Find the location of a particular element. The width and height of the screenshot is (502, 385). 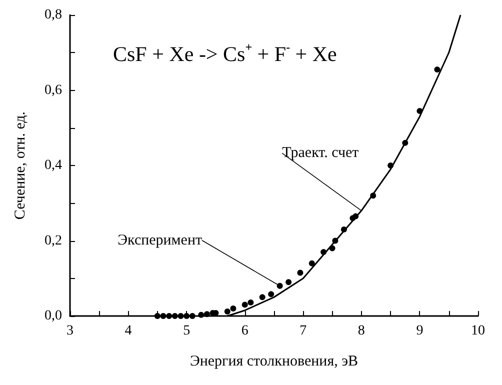

y-tick-label: 0,0 is located at coordinates (53, 316).